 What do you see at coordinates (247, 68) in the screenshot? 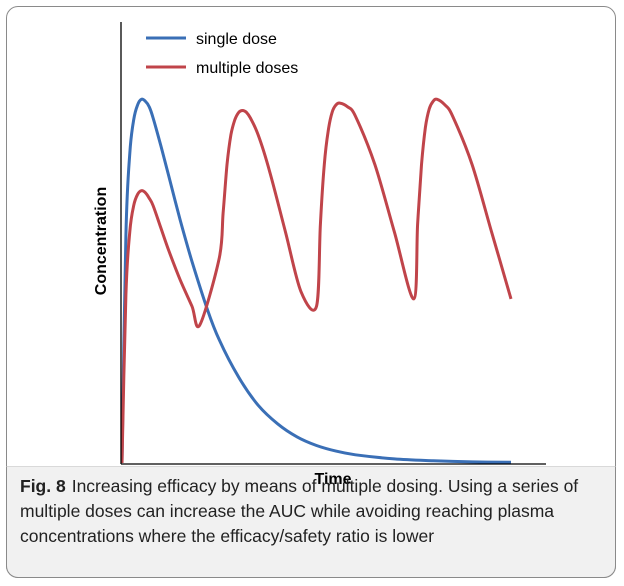
I see `legend-label-multiple-doses: multiple doses` at bounding box center [247, 68].